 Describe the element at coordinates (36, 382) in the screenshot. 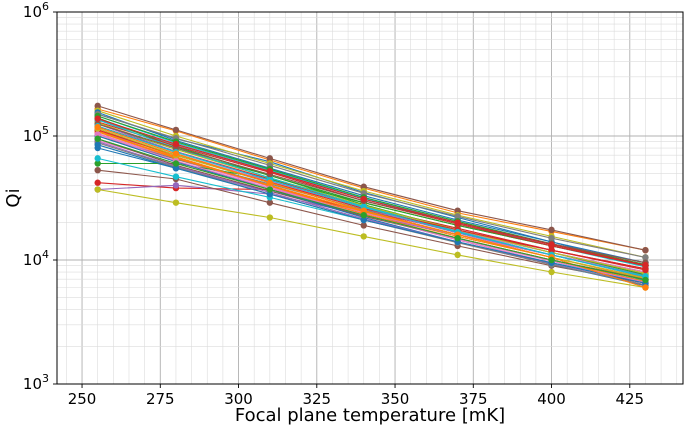

I see `y-tick-label: 10³` at that location.